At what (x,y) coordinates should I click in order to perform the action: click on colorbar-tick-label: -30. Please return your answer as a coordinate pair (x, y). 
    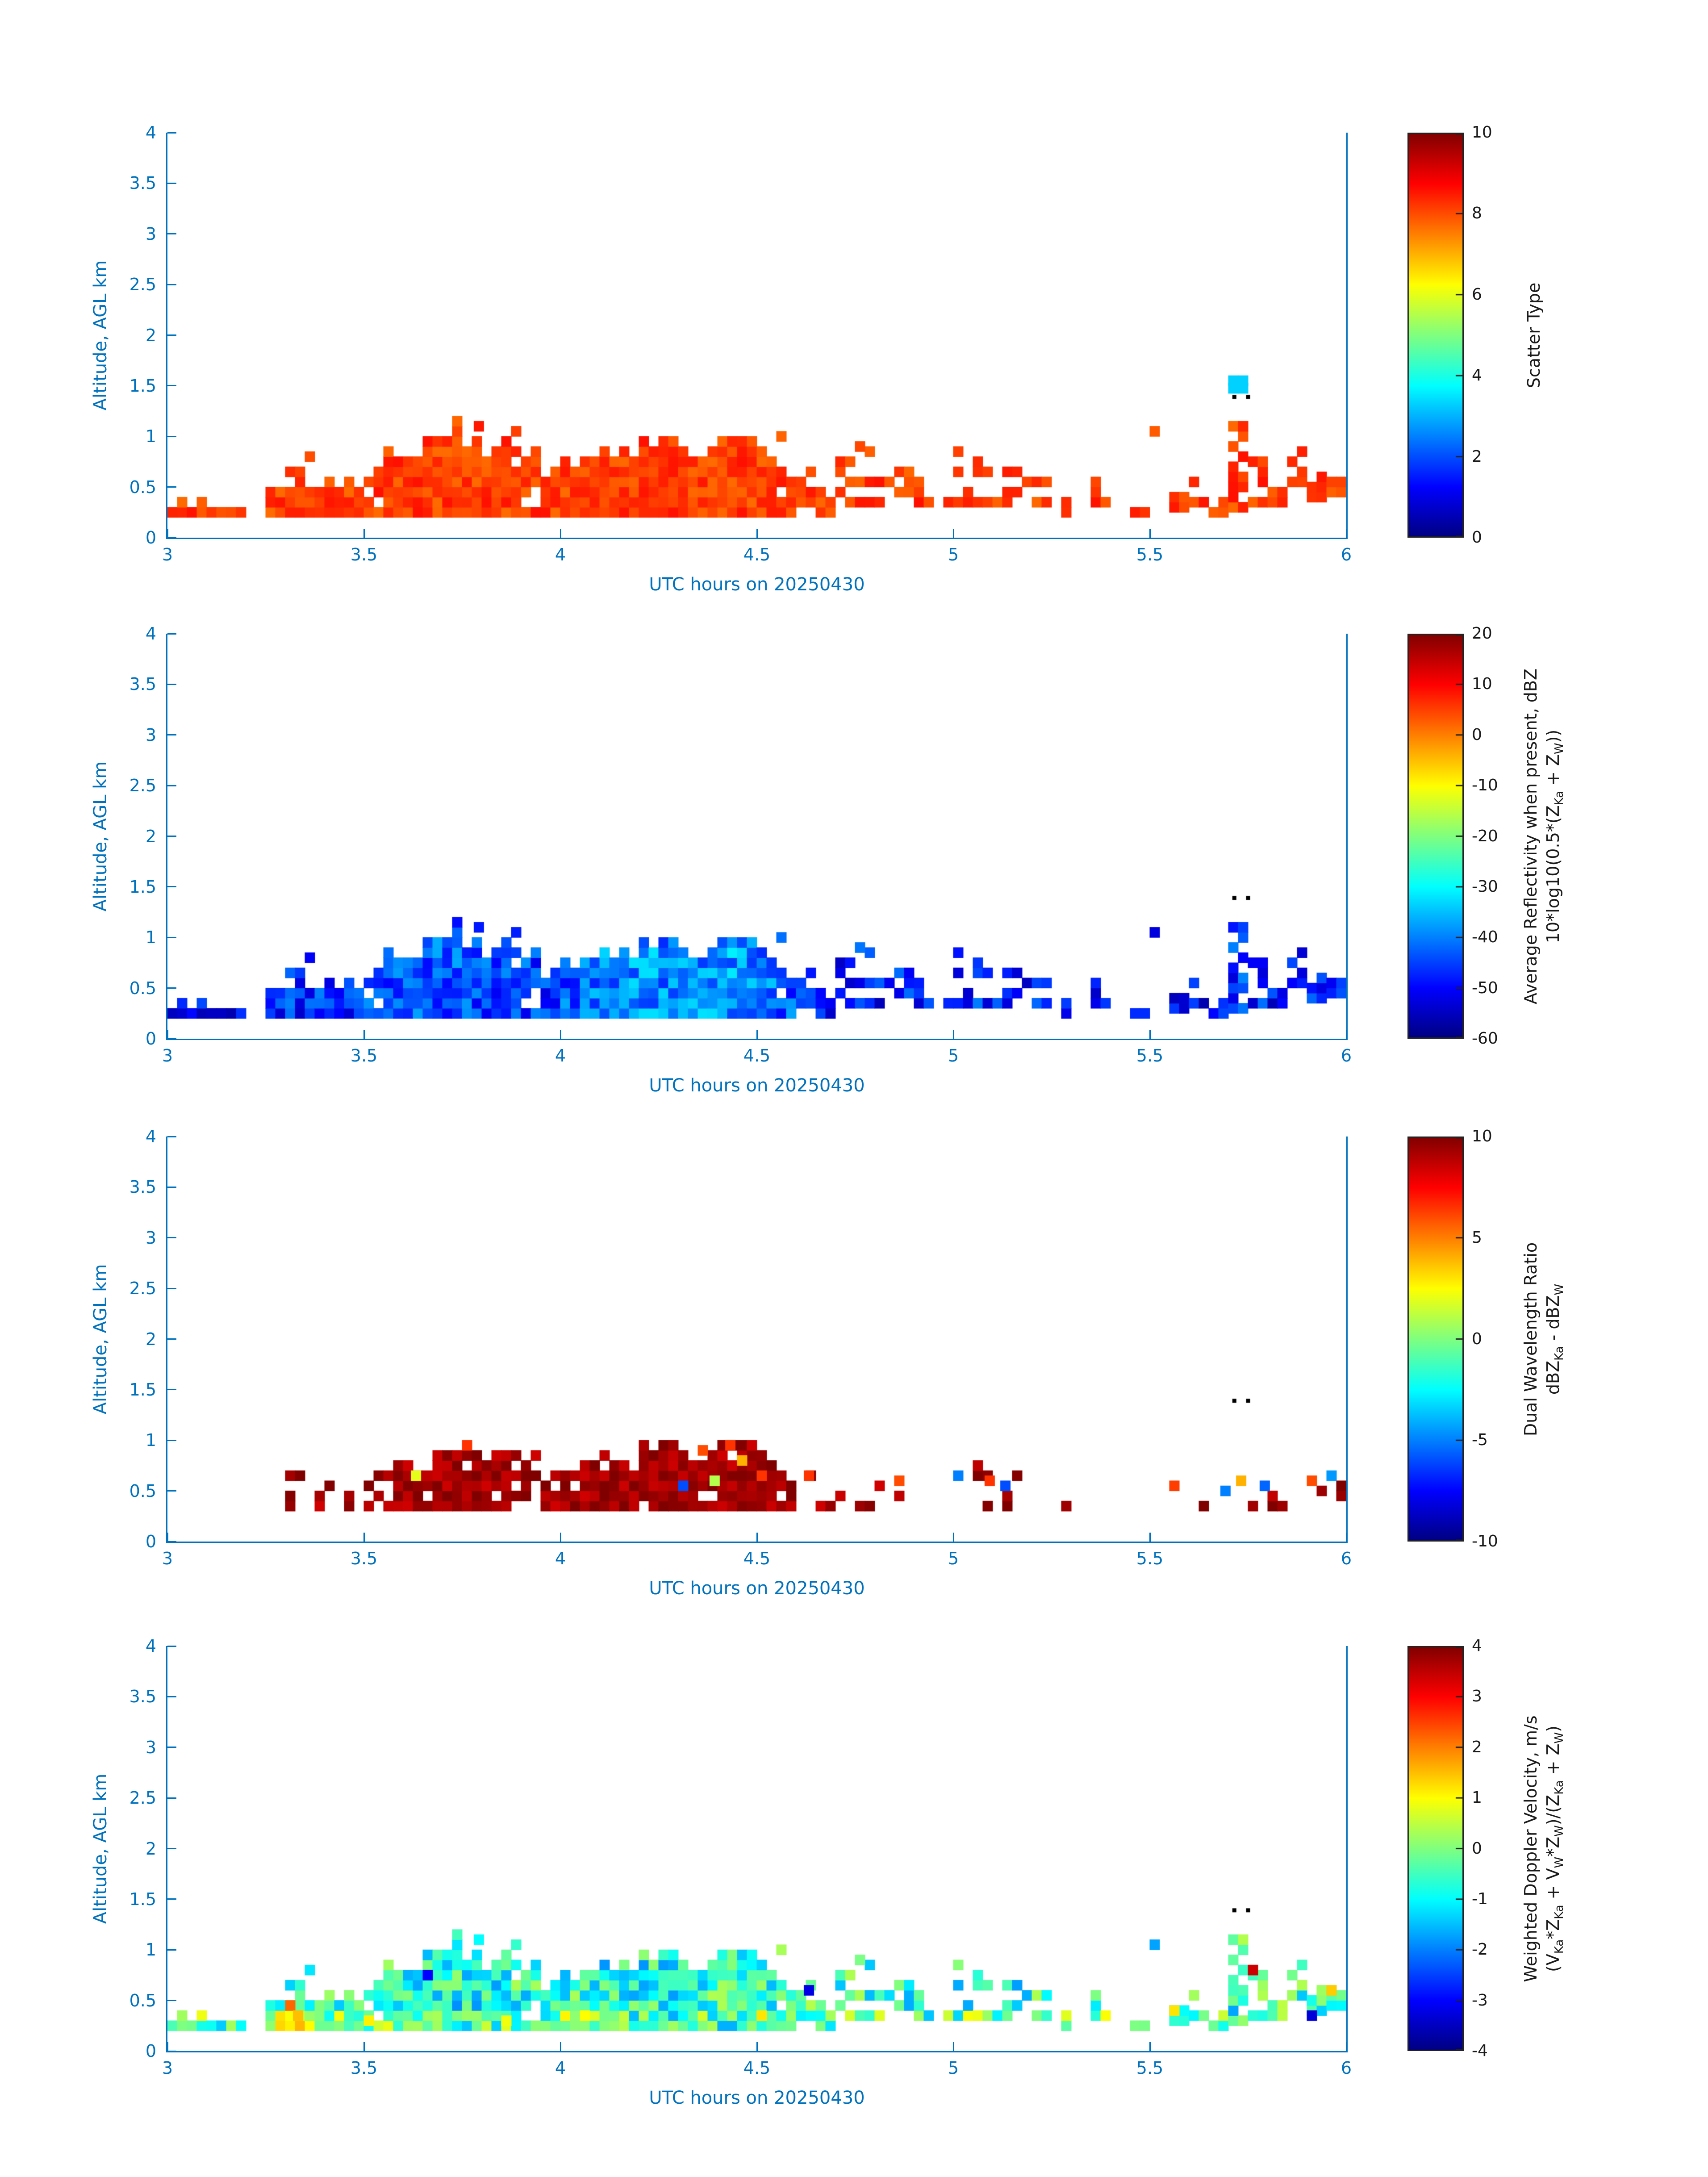
    Looking at the image, I should click on (1485, 886).